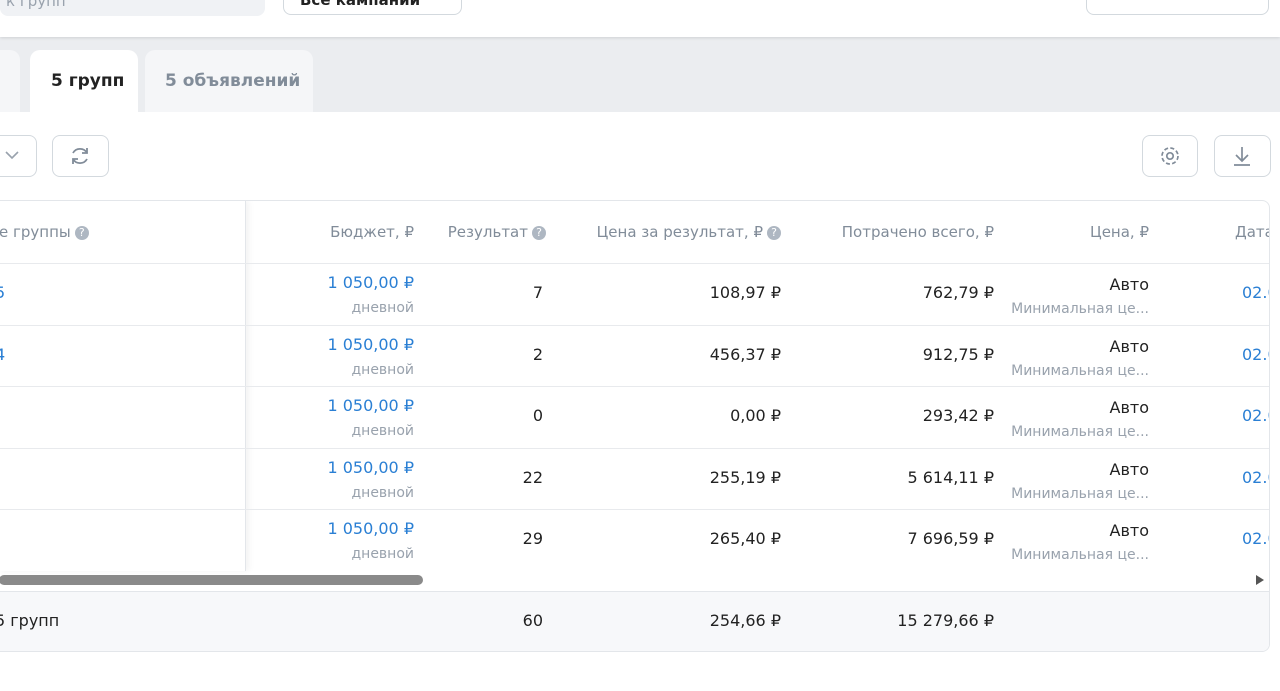 This screenshot has width=1280, height=691. What do you see at coordinates (360, 4) in the screenshot?
I see `filter-label: Все кампании` at bounding box center [360, 4].